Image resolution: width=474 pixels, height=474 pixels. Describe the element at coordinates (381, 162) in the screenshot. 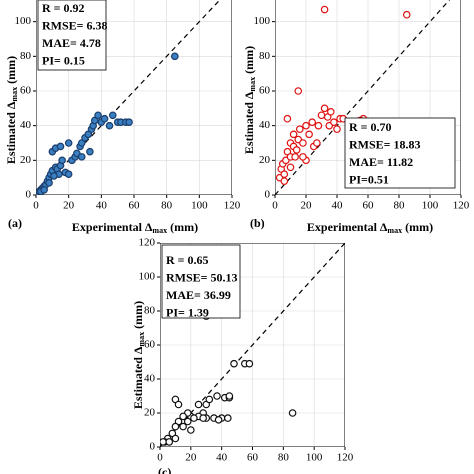

I see `stats-text: MAE= 11.82` at that location.